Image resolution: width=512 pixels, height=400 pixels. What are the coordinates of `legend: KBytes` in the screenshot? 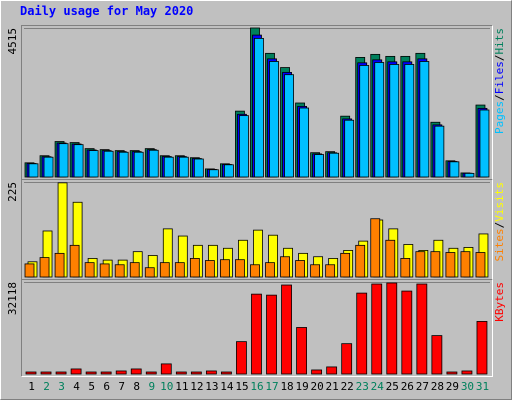 It's located at (499, 302).